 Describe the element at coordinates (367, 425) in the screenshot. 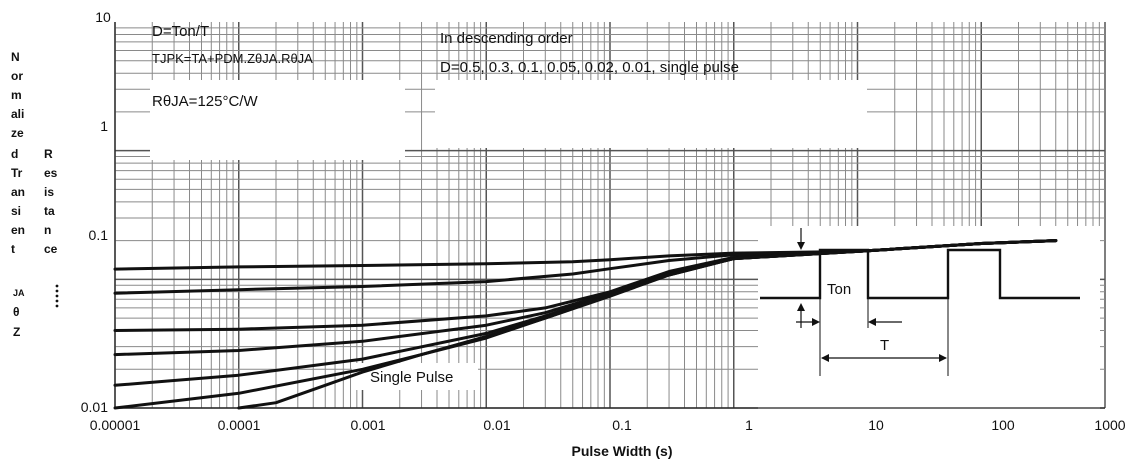

I see `x-tick-label: 0.001` at that location.